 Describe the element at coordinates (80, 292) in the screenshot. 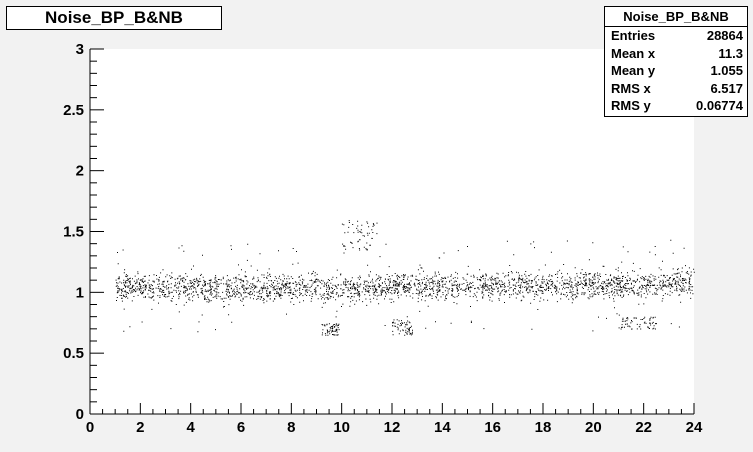

I see `y-tick-label: 1` at that location.